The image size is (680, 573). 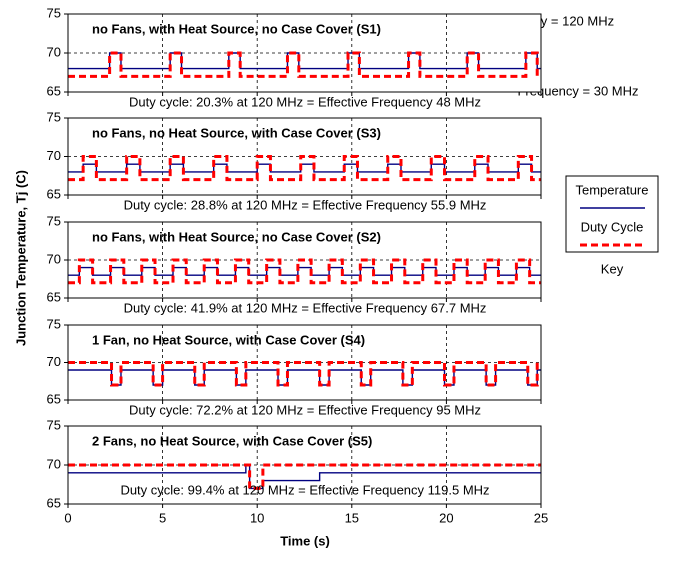 I want to click on x-tick-label: 0, so click(x=67, y=517).